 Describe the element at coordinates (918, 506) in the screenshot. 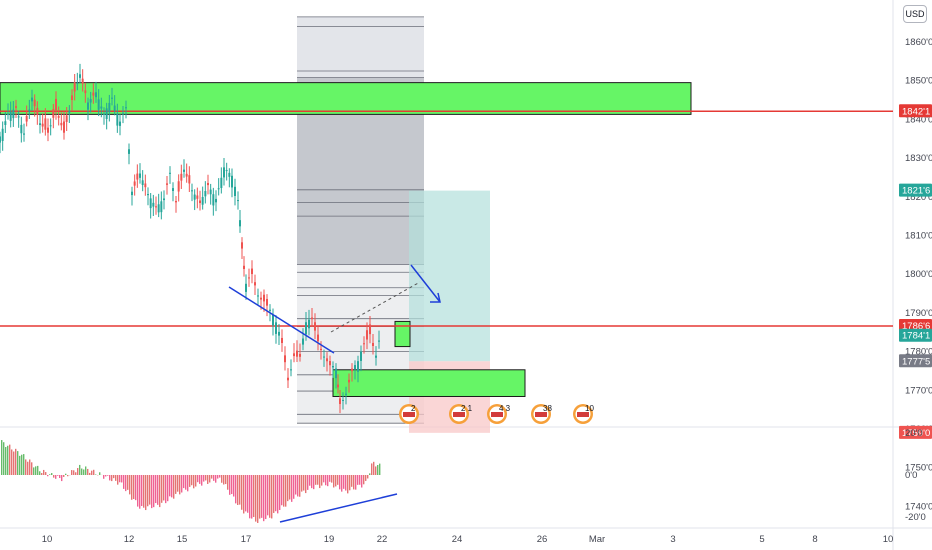

I see `price-tick-label: 1740'0` at that location.